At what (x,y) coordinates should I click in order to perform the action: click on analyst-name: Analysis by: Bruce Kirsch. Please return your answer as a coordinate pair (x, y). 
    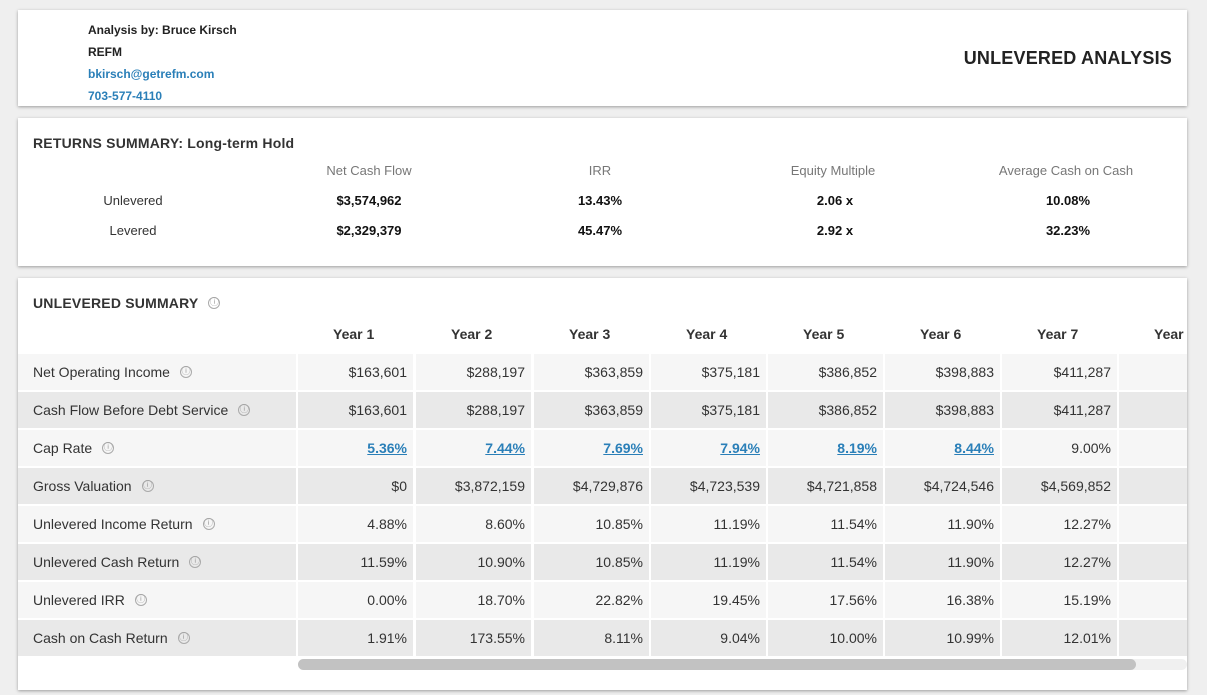
    Looking at the image, I should click on (162, 30).